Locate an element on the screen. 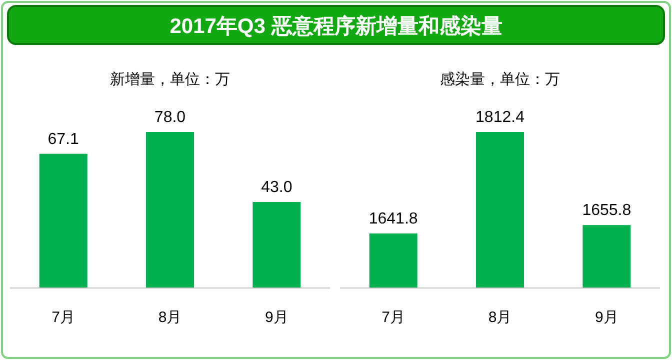 Image resolution: width=672 pixels, height=360 pixels. data-label: 1655.8 is located at coordinates (607, 211).